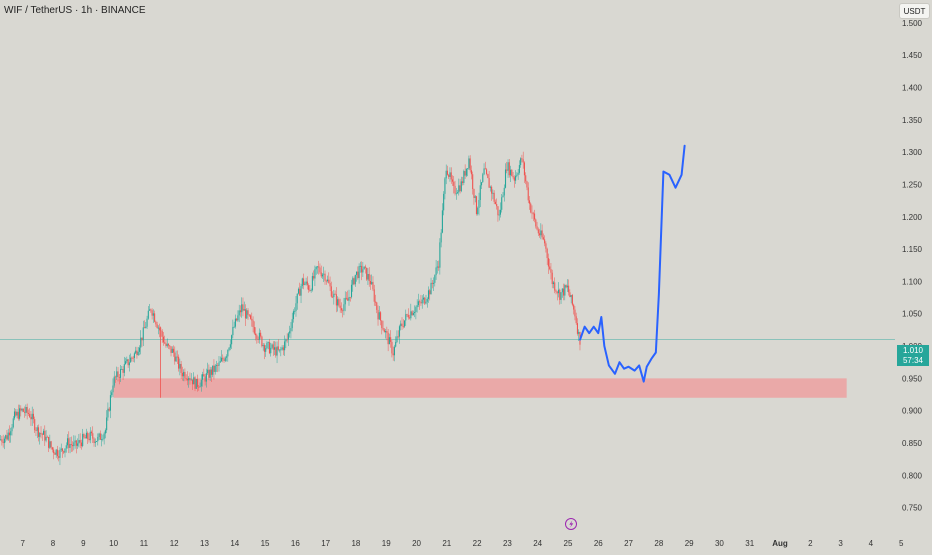 The height and width of the screenshot is (555, 932). I want to click on countdown-timer: 57:34, so click(913, 360).